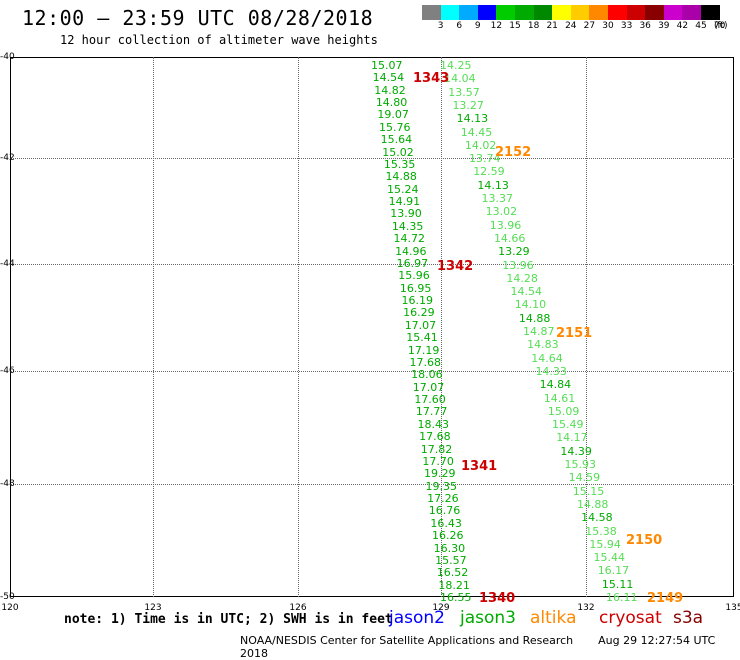 Image resolution: width=740 pixels, height=660 pixels. Describe the element at coordinates (439, 474) in the screenshot. I see `wave-height-value: 19.29` at that location.